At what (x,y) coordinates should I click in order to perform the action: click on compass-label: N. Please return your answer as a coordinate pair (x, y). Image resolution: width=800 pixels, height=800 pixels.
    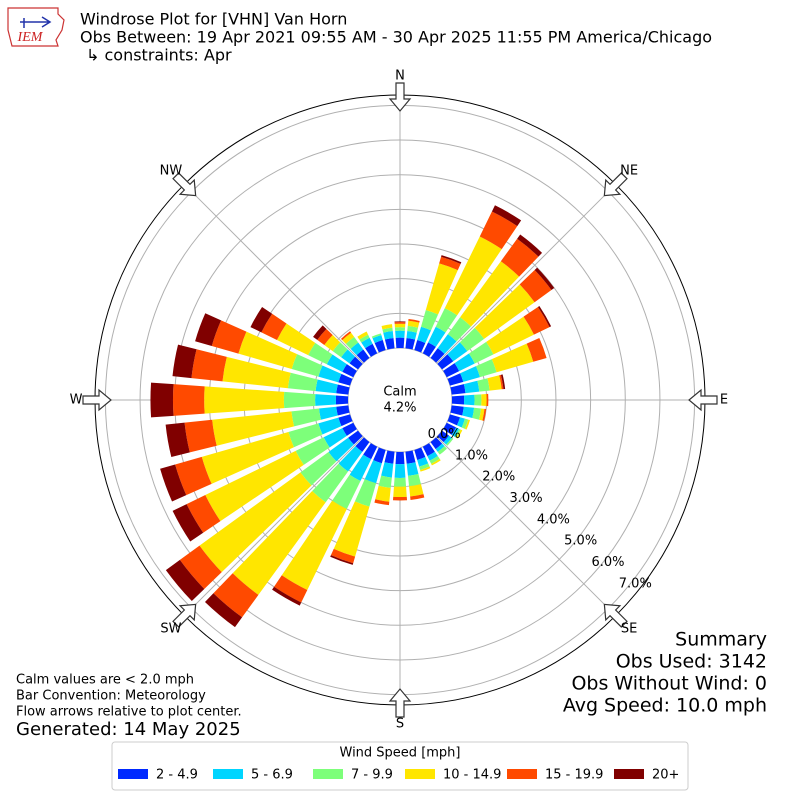
    Looking at the image, I should click on (400, 76).